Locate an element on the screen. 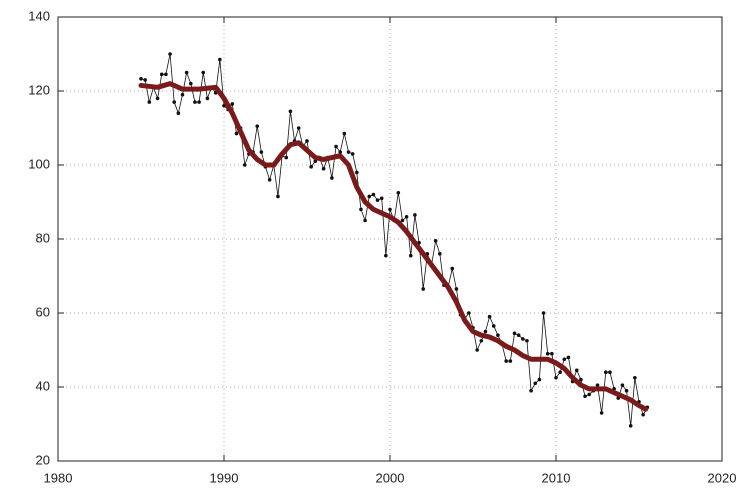 This screenshot has height=499, width=750. y-tick-label: 20 is located at coordinates (43, 459).